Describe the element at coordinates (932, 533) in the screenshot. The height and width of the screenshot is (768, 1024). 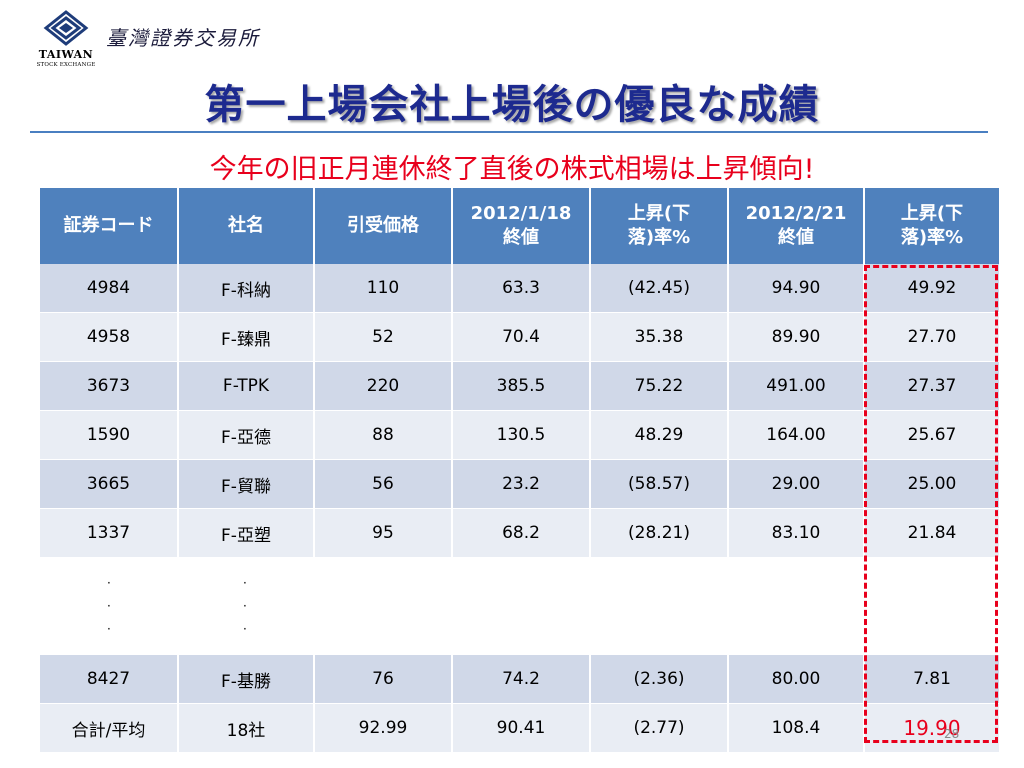
I see `cell-change-2: 21.84` at that location.